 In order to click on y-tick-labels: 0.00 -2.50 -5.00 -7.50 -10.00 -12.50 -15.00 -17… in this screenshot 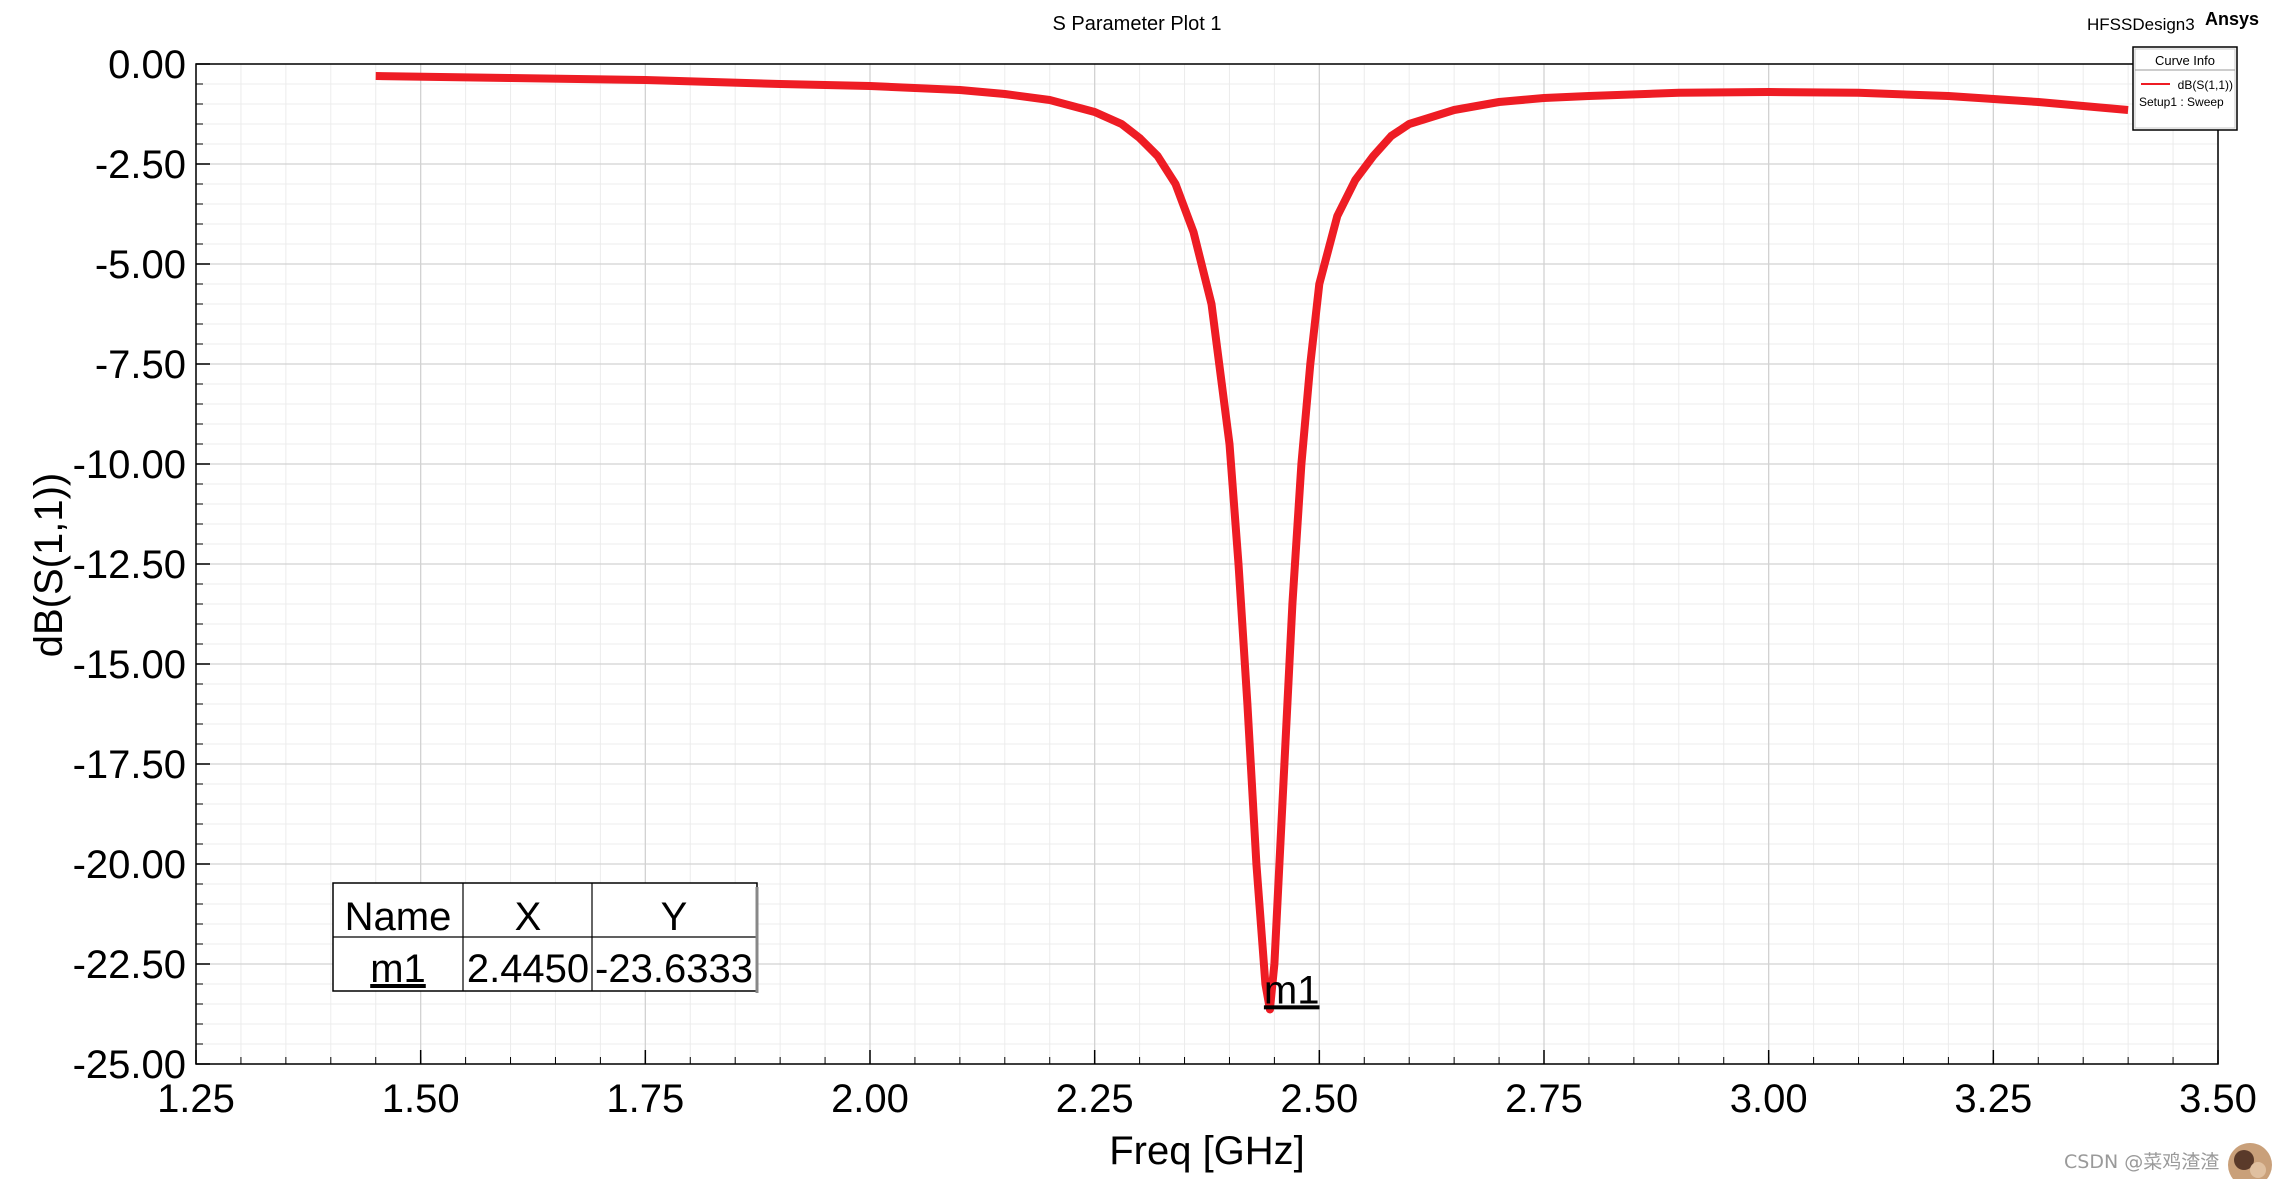, I will do `click(129, 565)`.